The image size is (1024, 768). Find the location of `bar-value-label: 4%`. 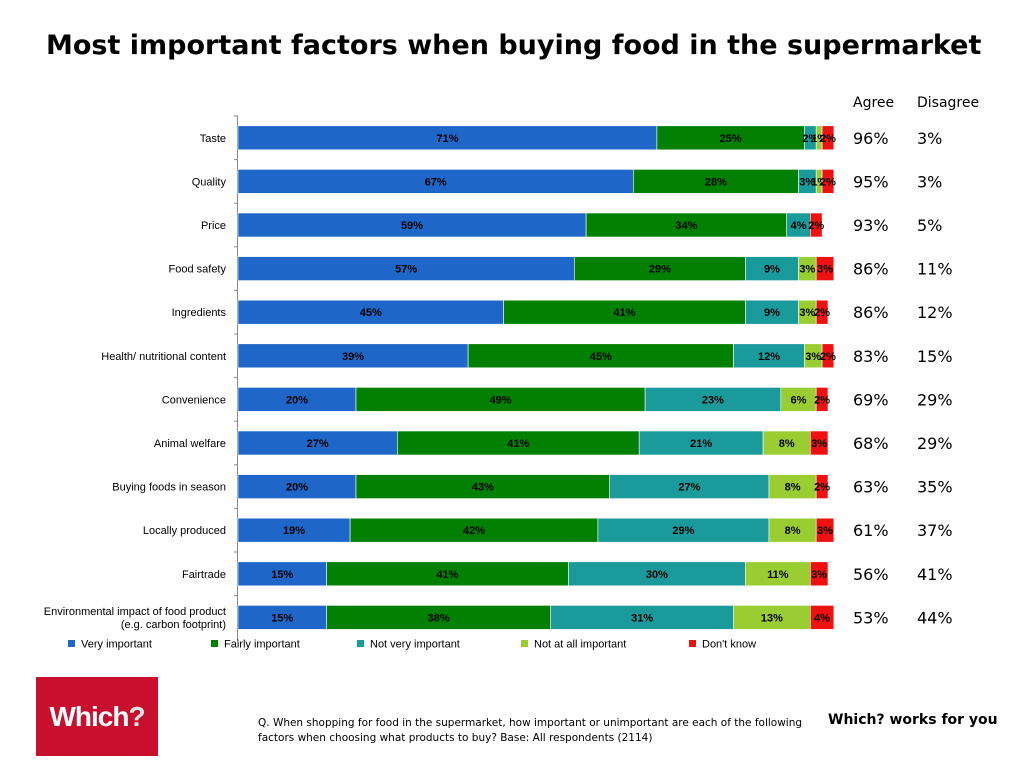

bar-value-label: 4% is located at coordinates (799, 226).